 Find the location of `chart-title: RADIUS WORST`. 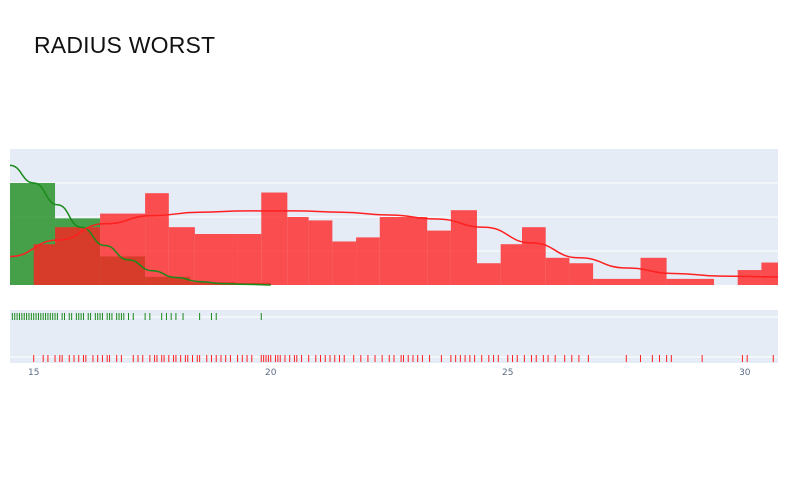

chart-title: RADIUS WORST is located at coordinates (125, 45).